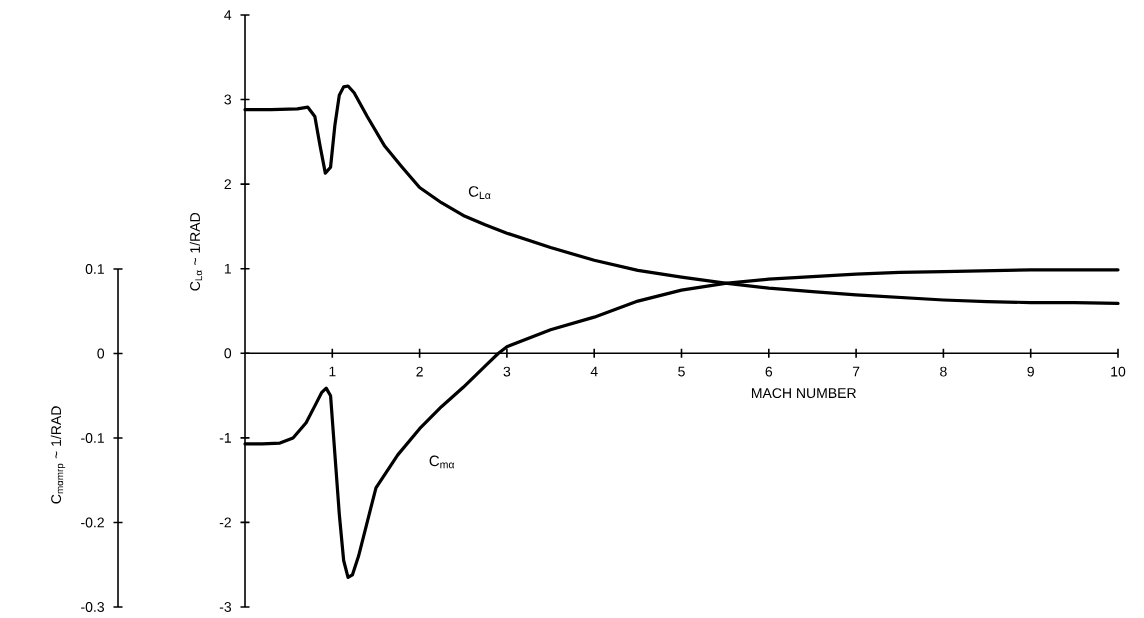 The width and height of the screenshot is (1144, 618). Describe the element at coordinates (228, 353) in the screenshot. I see `y-tick-label: 0` at that location.